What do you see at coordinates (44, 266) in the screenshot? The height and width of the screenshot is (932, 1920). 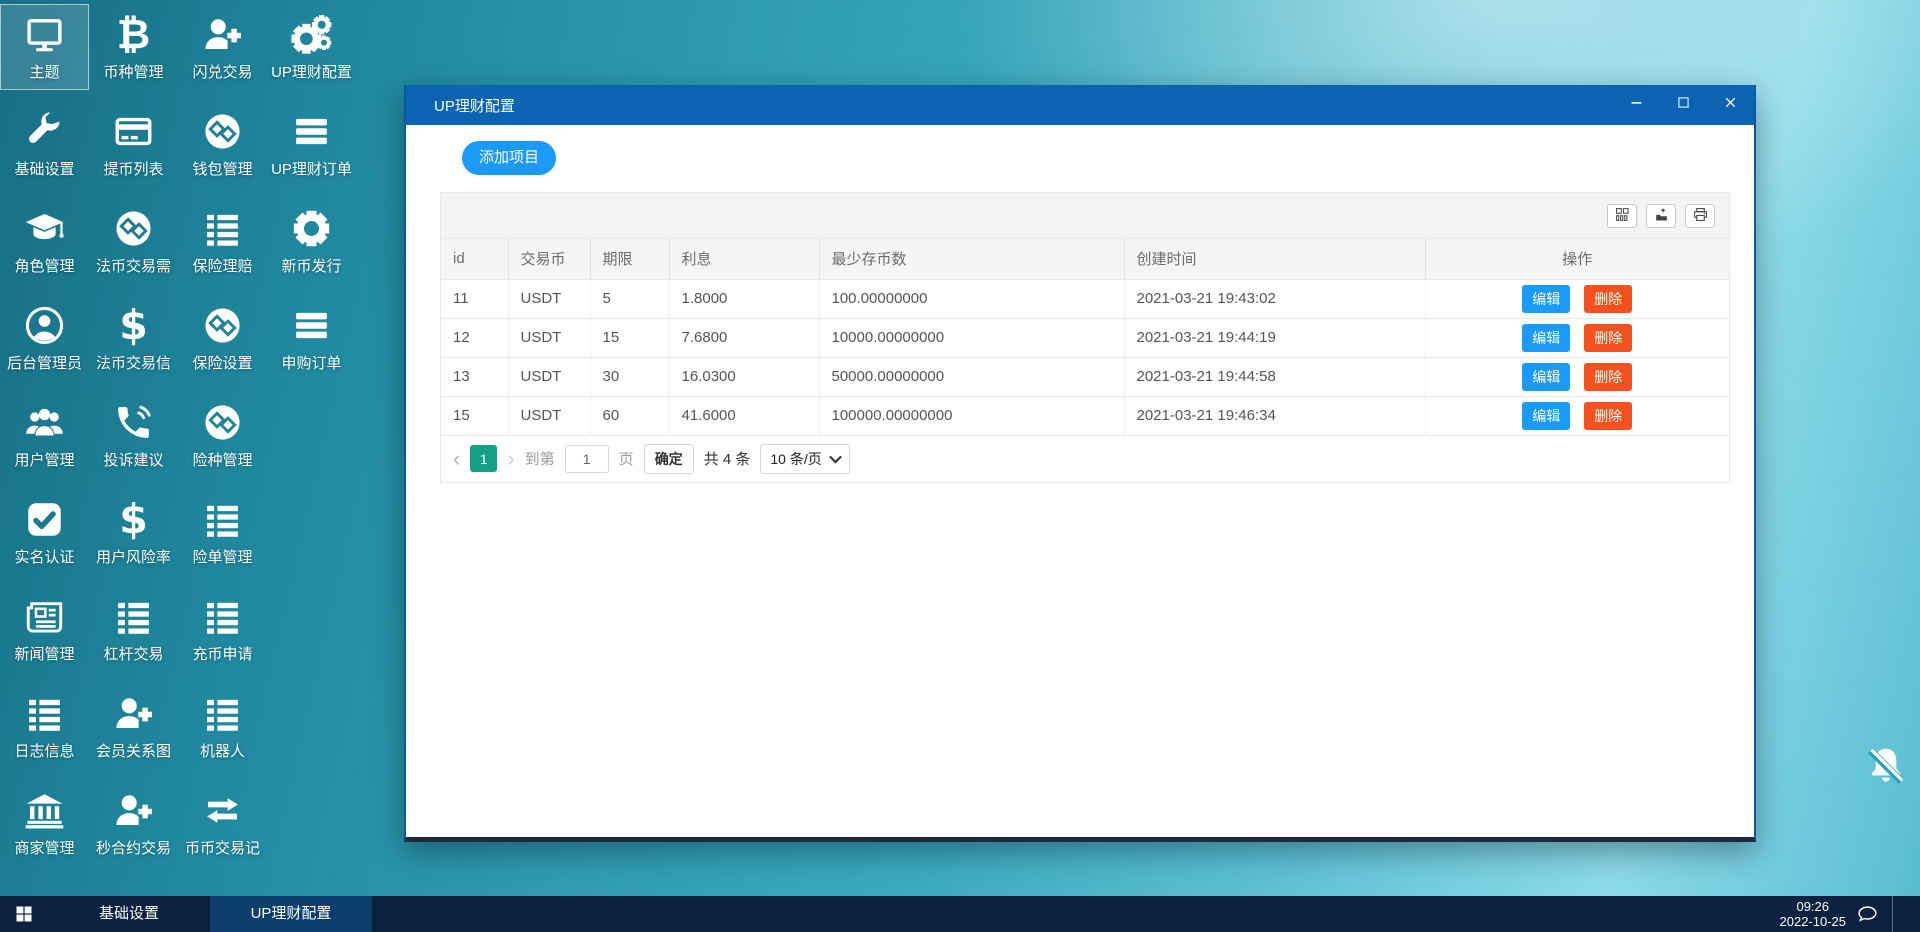 I see `desktop-shortcut-label: 角色管理` at bounding box center [44, 266].